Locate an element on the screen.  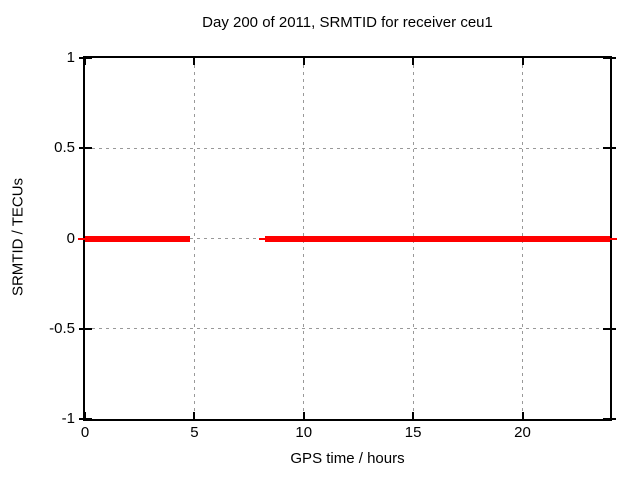
y-tick-label: 1 is located at coordinates (70, 57).